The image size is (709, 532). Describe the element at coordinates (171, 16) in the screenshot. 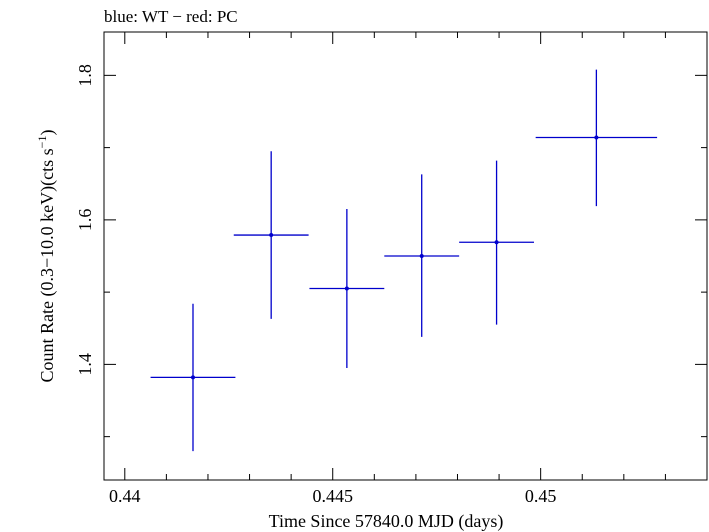

I see `chart-title: blue: WT − red: PC` at that location.